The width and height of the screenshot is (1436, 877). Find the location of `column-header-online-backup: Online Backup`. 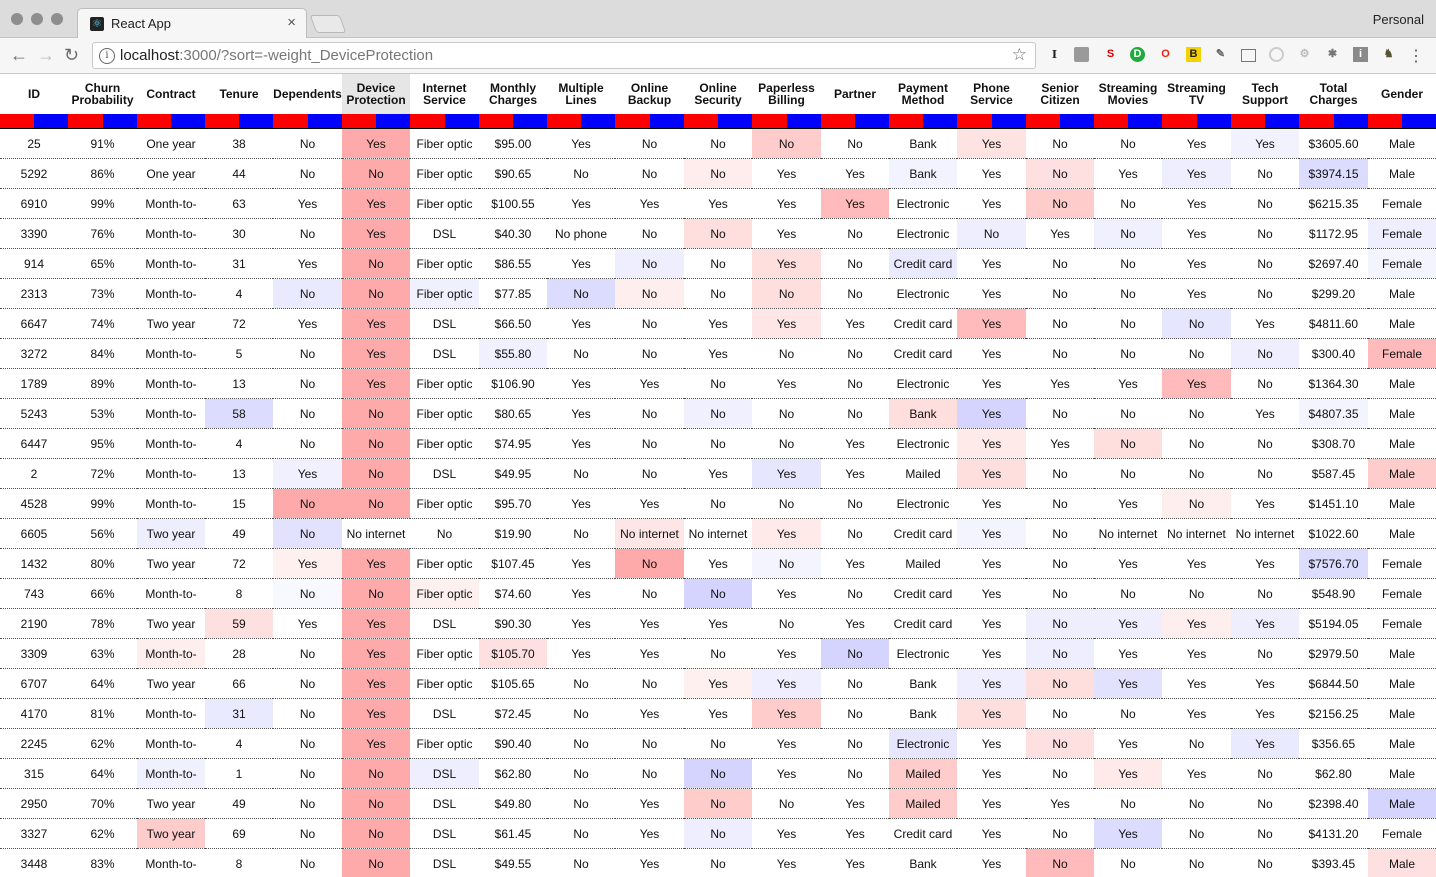

column-header-online-backup: Online Backup is located at coordinates (649, 94).